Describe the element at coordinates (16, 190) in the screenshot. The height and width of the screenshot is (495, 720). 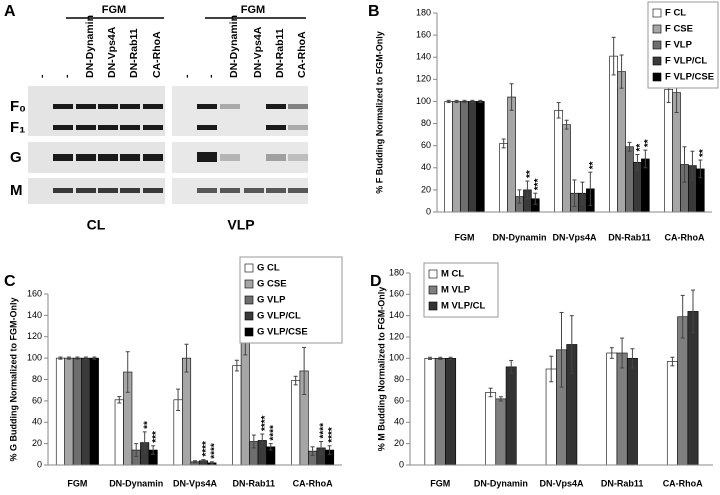
I see `row-label: M` at that location.